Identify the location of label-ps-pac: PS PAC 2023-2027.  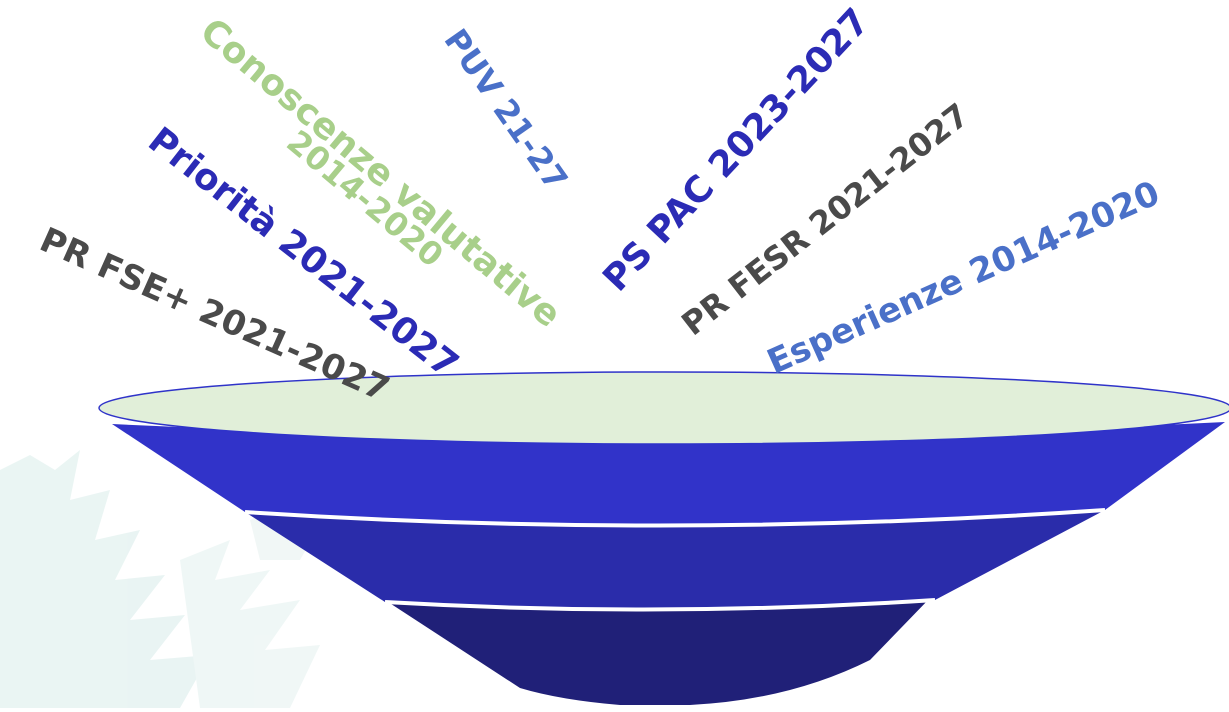
(736, 150).